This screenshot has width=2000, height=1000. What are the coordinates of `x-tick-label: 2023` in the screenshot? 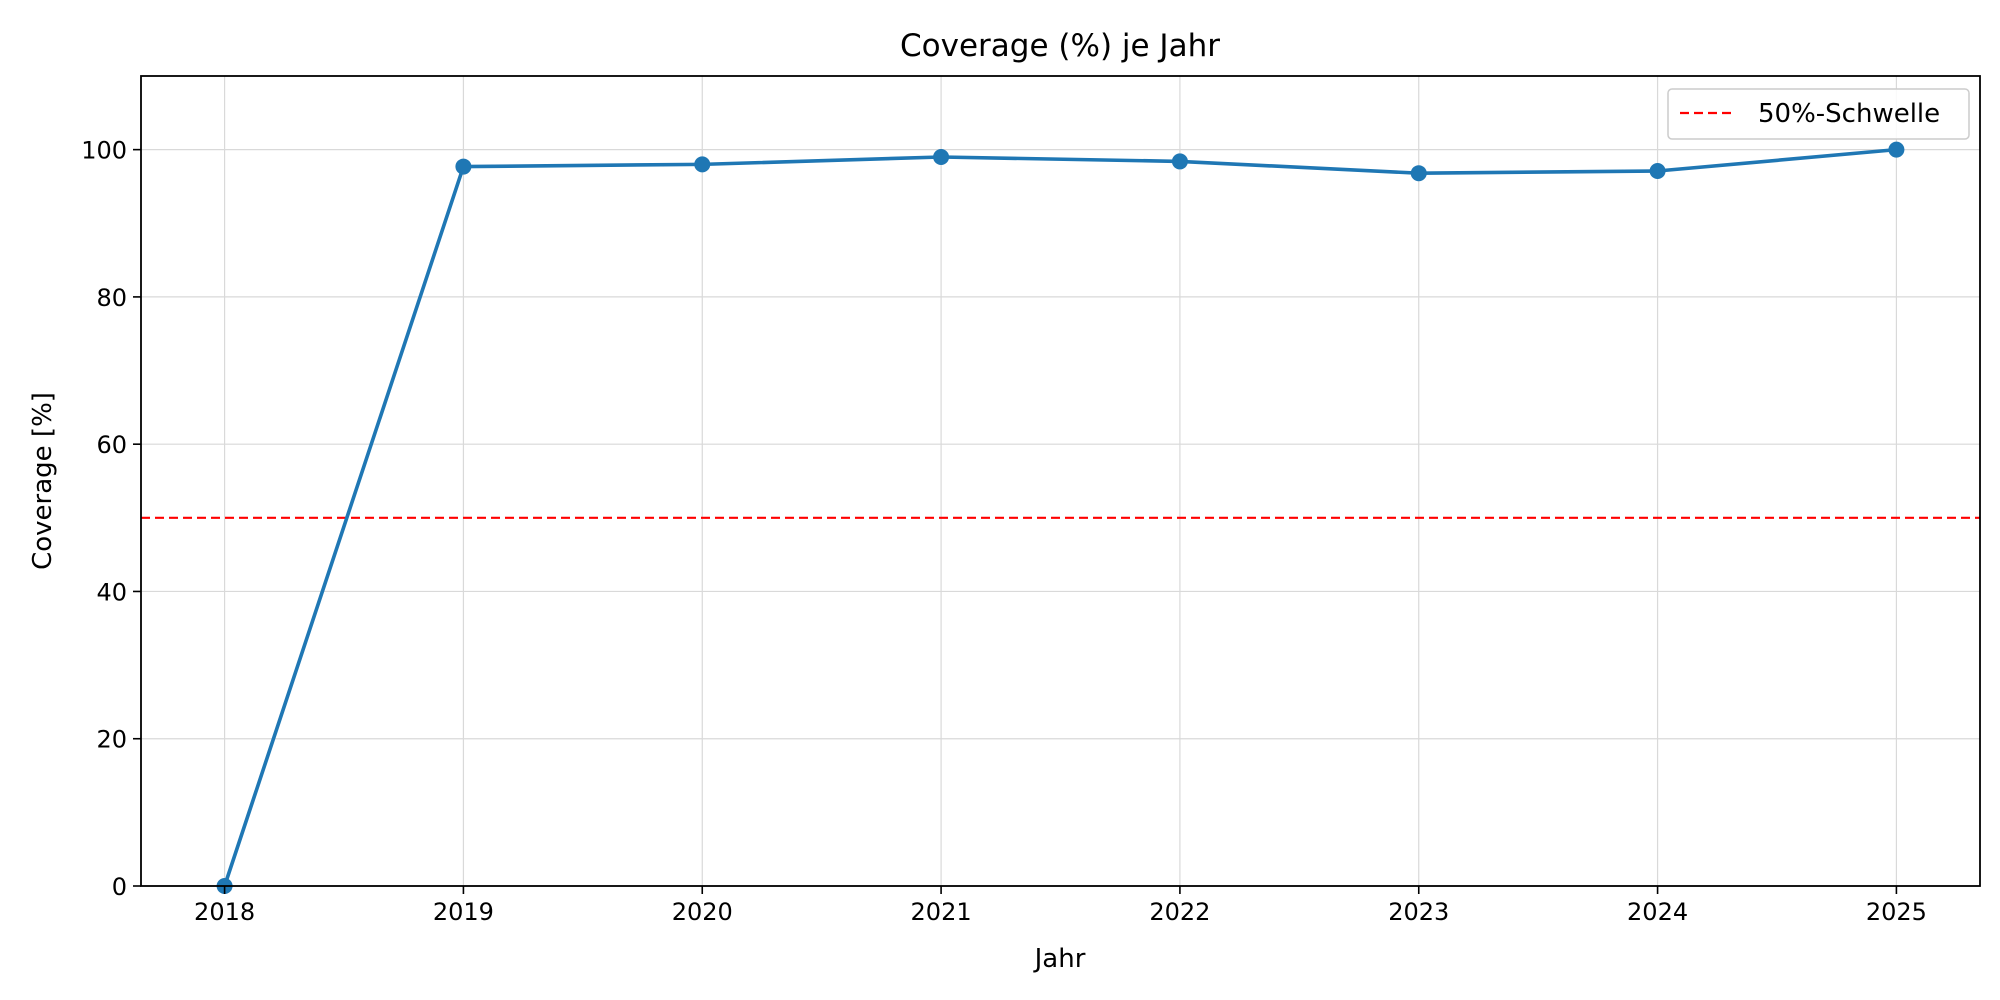 It's located at (1418, 912).